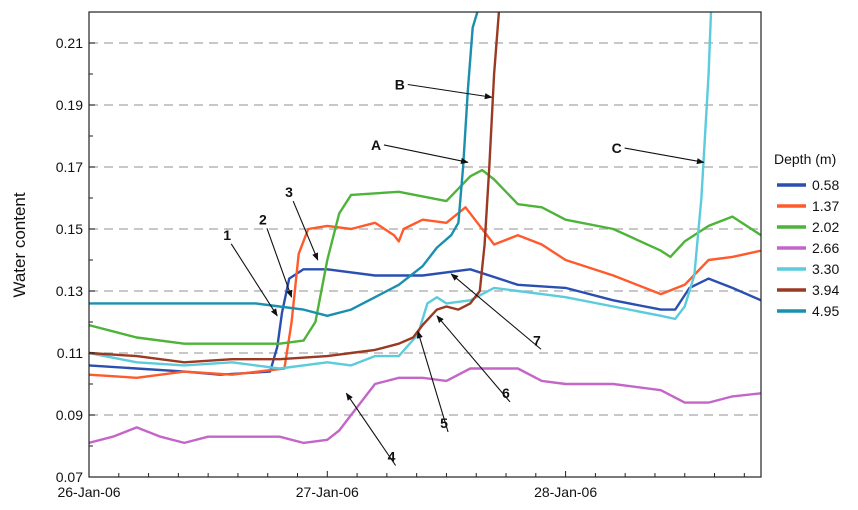  Describe the element at coordinates (825, 185) in the screenshot. I see `legend-entry-label: 0.58` at that location.